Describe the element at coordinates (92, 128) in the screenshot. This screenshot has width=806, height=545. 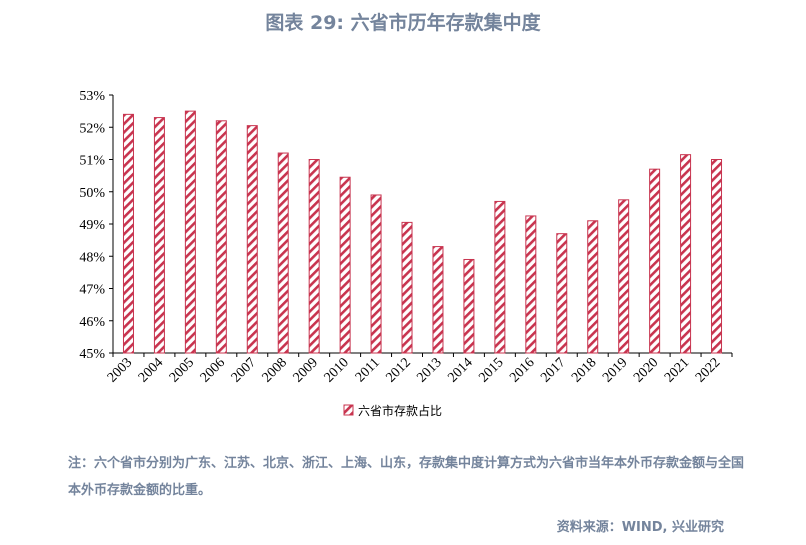
I see `y-tick-label: 52%` at that location.